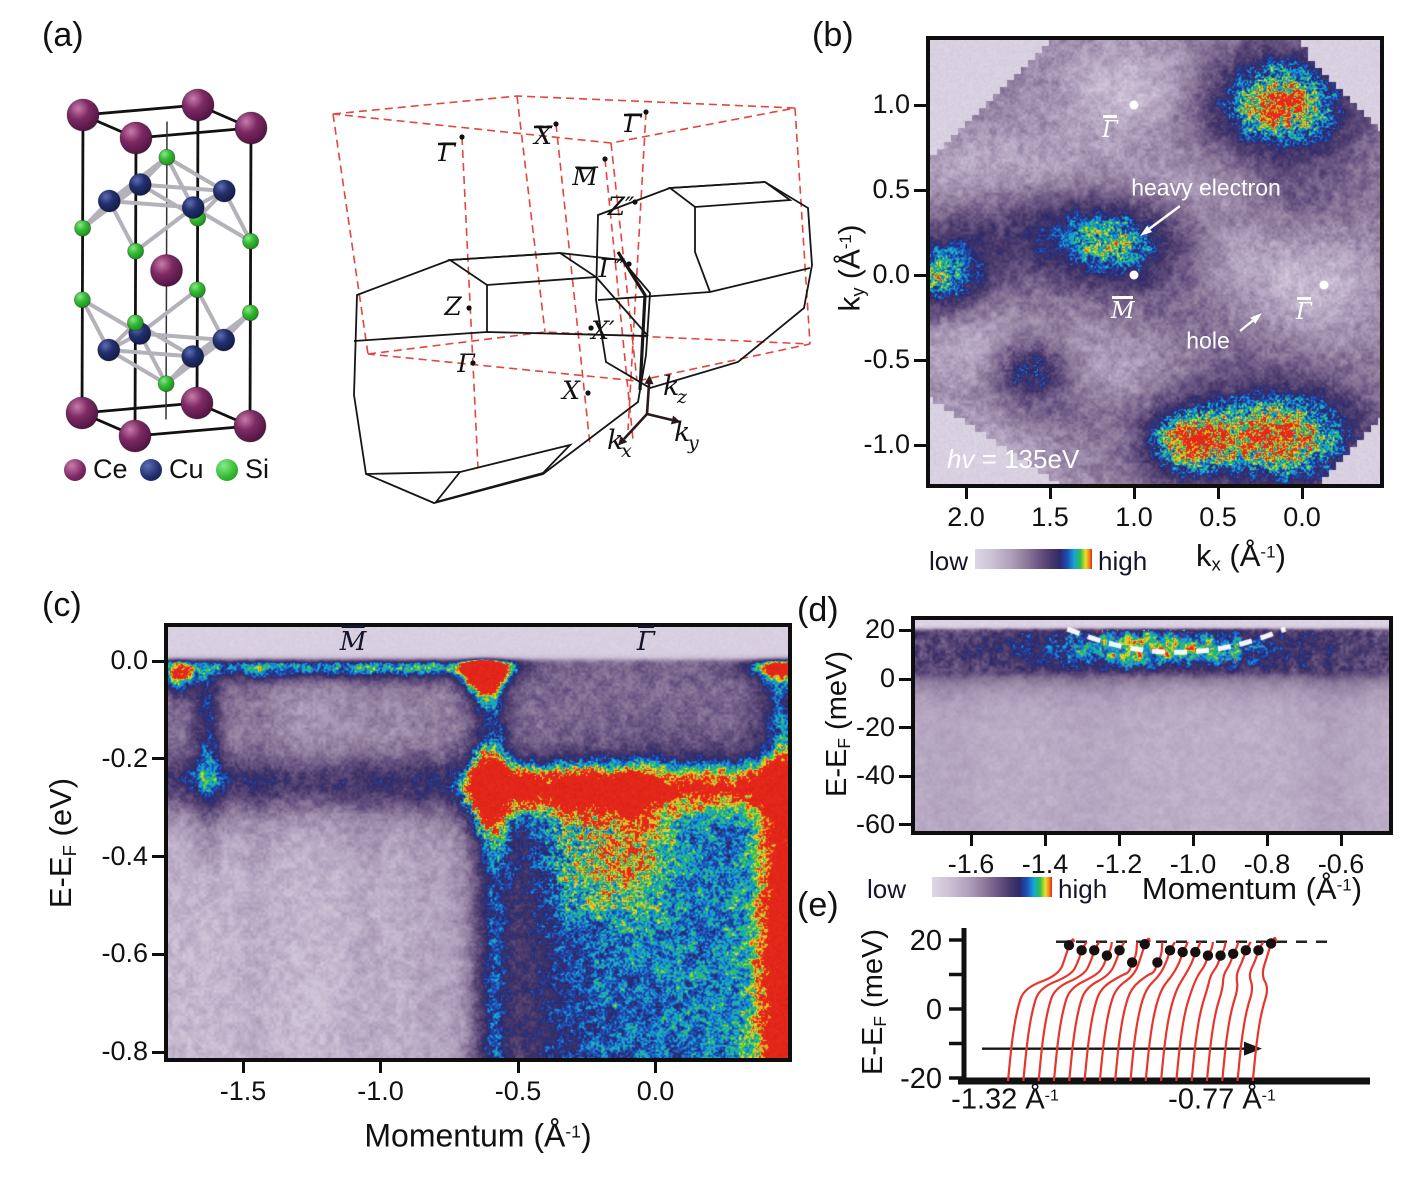 This screenshot has width=1418, height=1204. What do you see at coordinates (1241, 557) in the screenshot?
I see `b-x-axis-label: kx (Å-1)` at bounding box center [1241, 557].